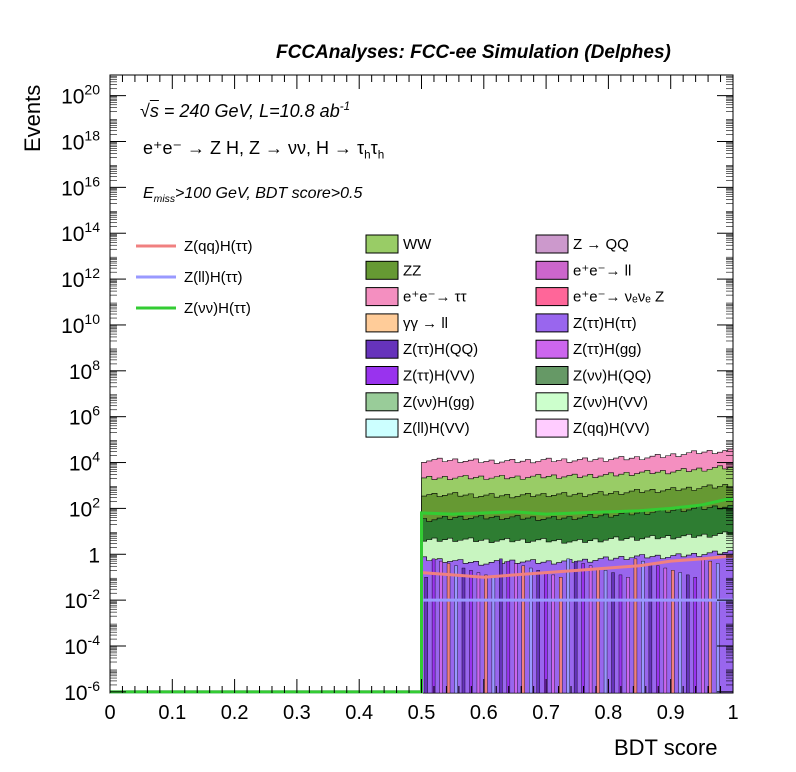 Image resolution: width=796 pixels, height=772 pixels. I want to click on cut-annotation: Emiss>100 GeV, BDT score>0.5, so click(252, 195).